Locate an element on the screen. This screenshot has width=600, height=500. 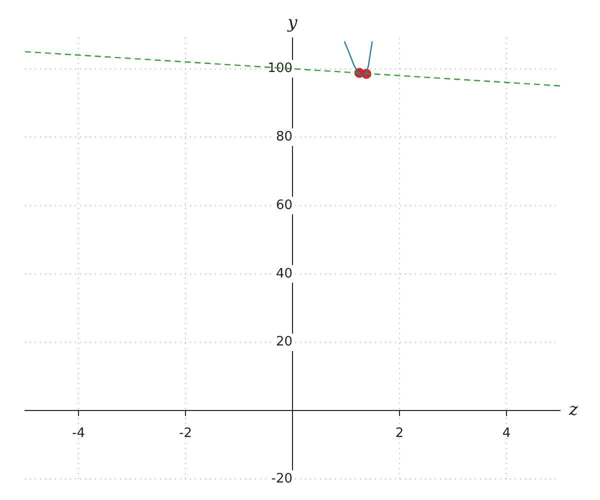
x-tick-label: 2 is located at coordinates (399, 433).